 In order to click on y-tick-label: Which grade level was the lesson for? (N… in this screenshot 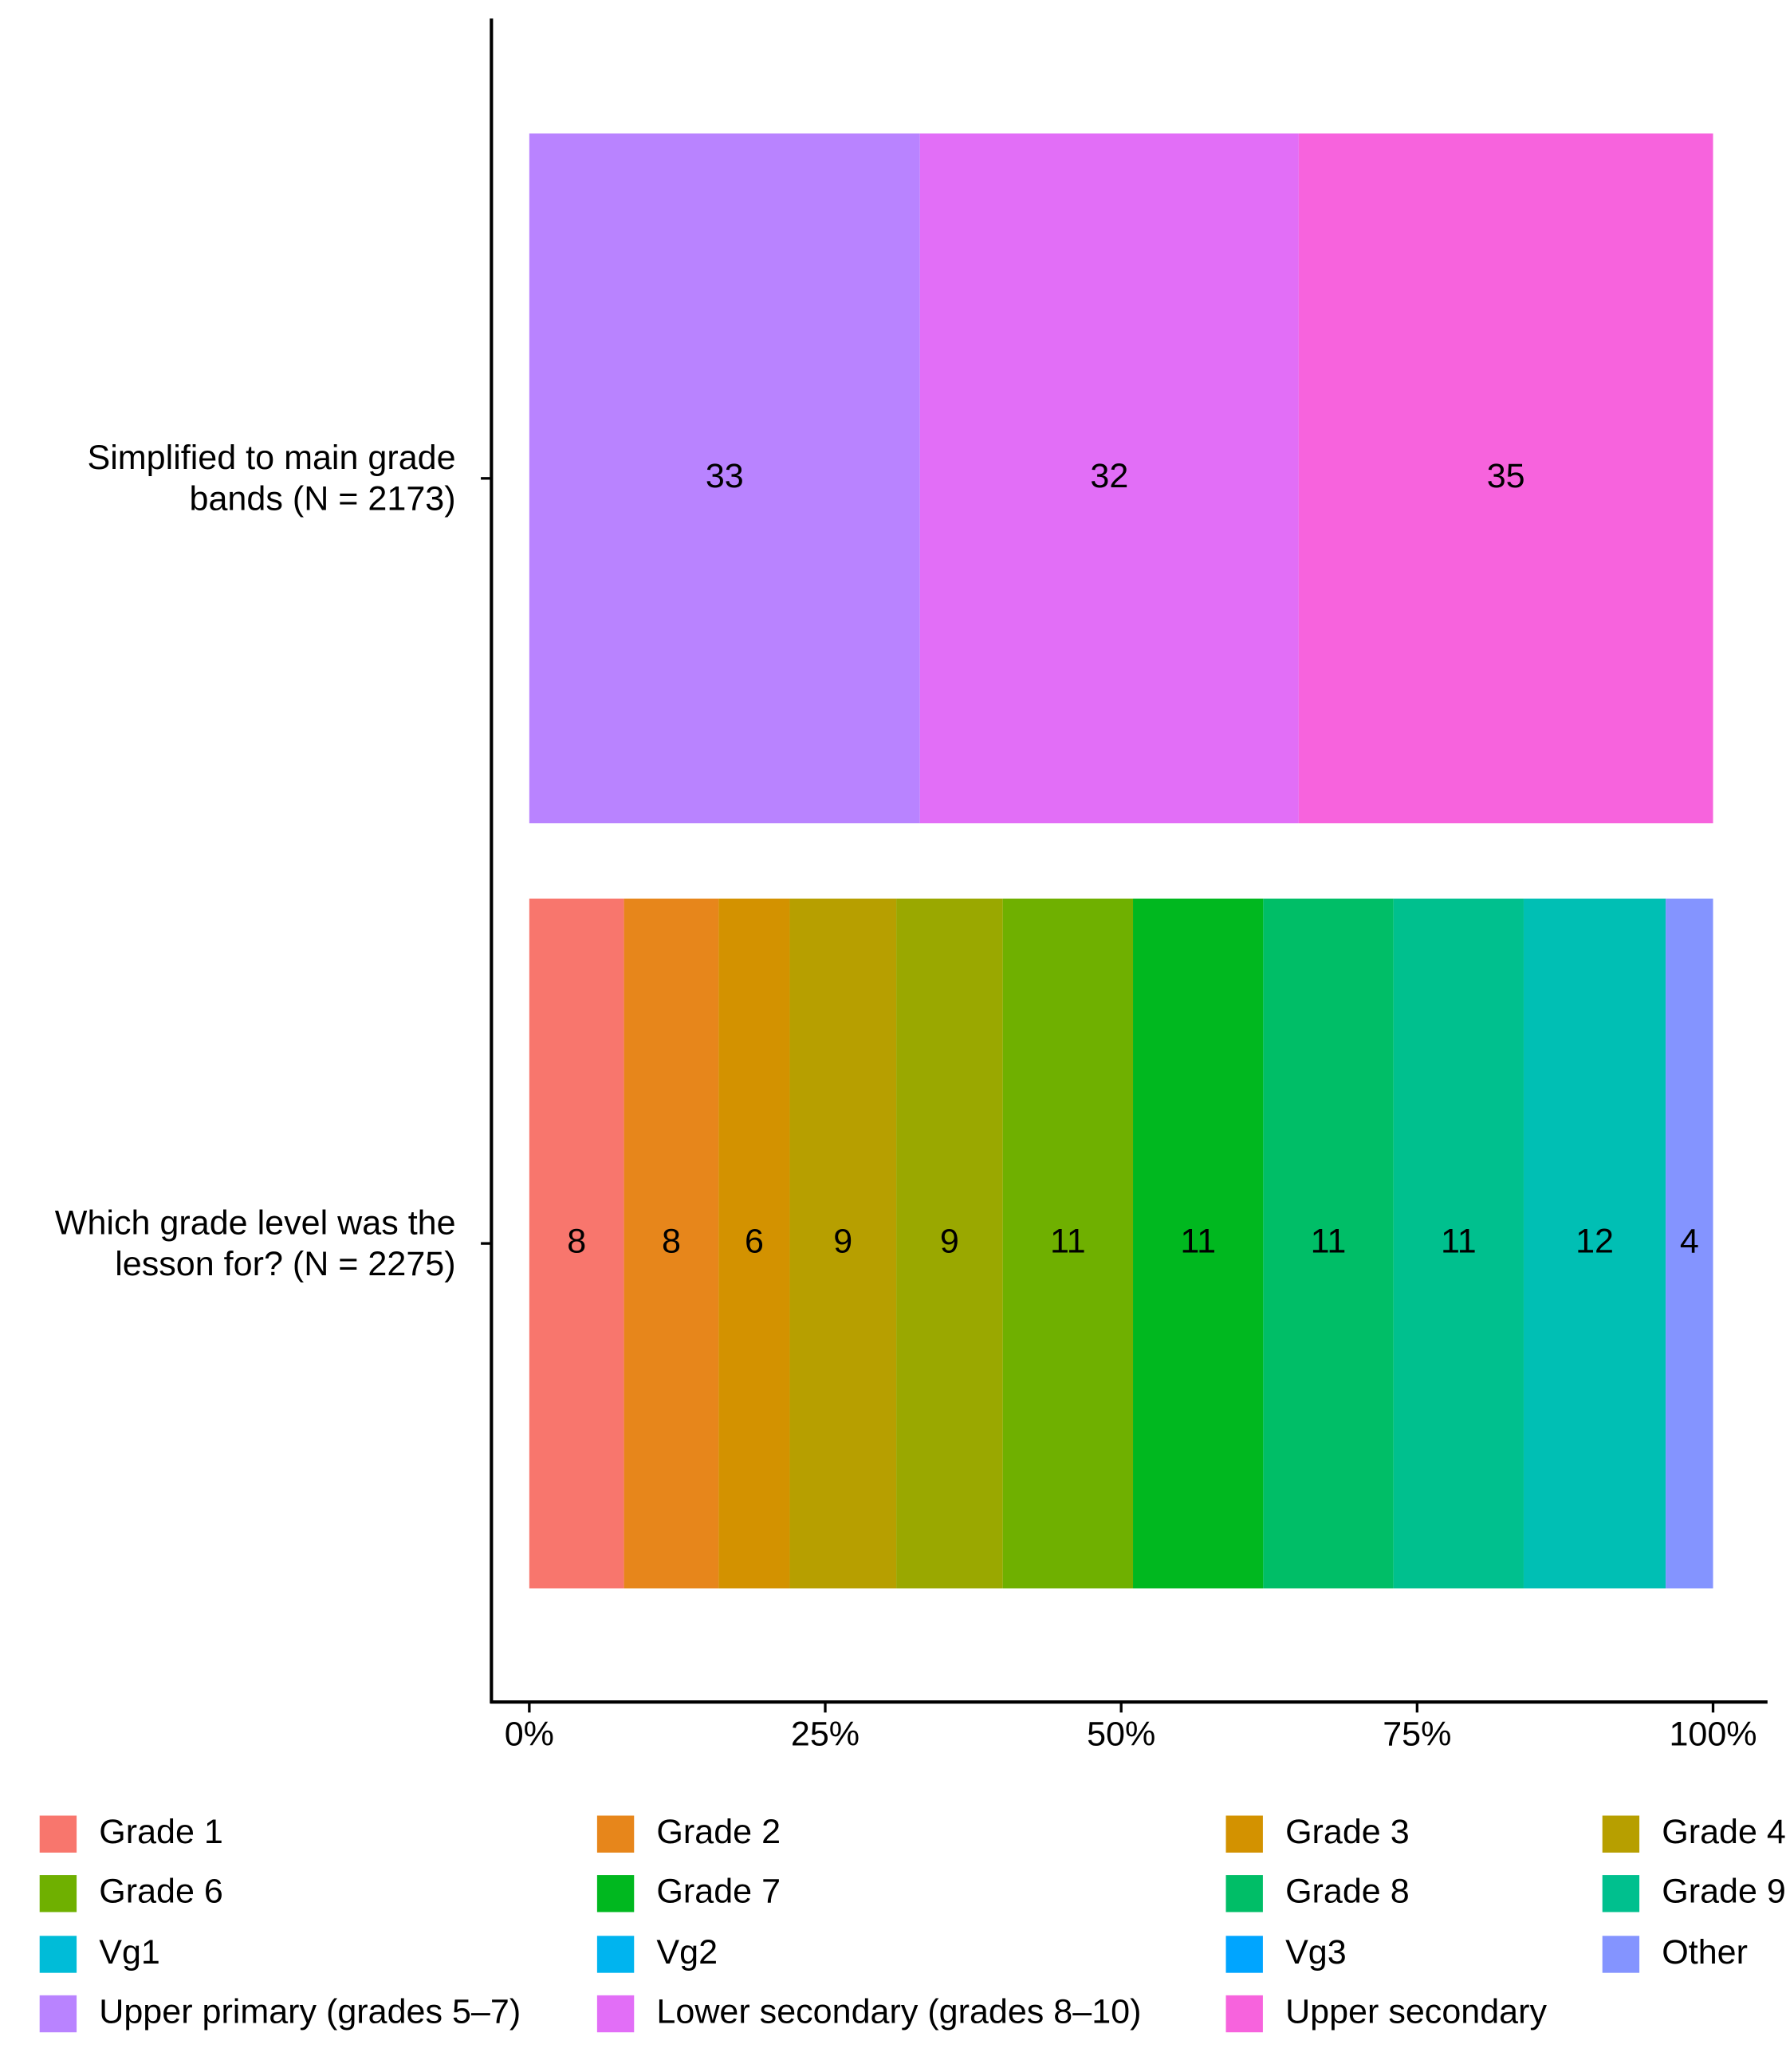, I will do `click(255, 1242)`.